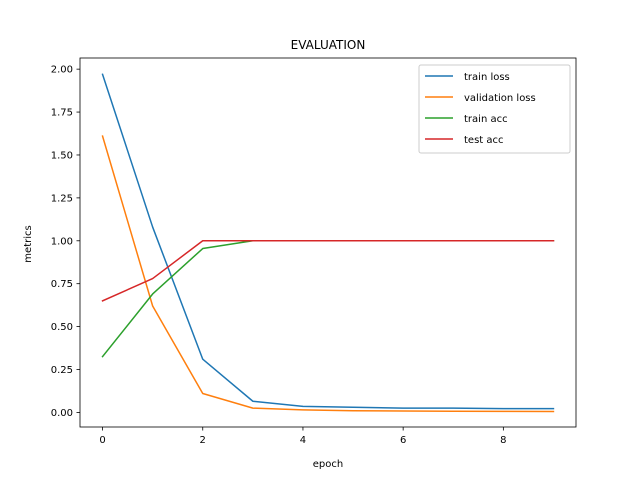 This screenshot has width=640, height=480. I want to click on legend-label: train acc, so click(486, 119).